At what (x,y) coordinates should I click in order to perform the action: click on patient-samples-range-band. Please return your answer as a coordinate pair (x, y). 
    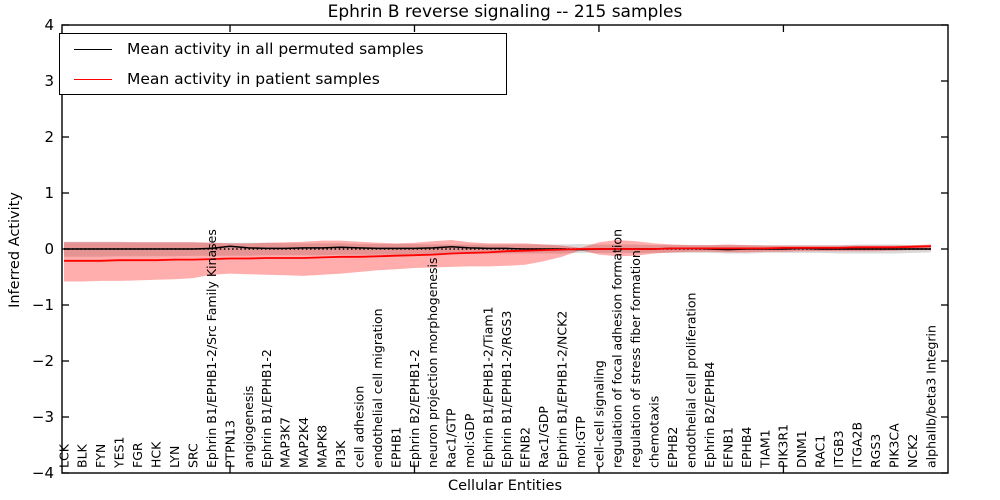
    Looking at the image, I should click on (497, 261).